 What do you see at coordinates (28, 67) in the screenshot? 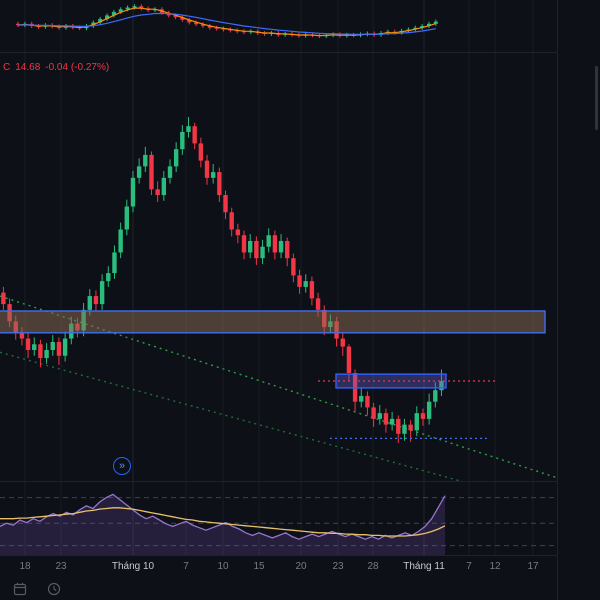
I see `legend-last-price: 14.68` at bounding box center [28, 67].